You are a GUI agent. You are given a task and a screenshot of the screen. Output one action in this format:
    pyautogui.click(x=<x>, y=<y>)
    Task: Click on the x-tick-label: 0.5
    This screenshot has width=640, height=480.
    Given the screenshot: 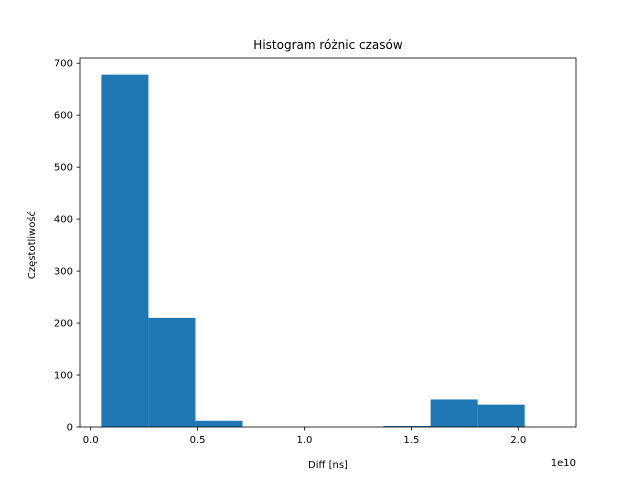 What is the action you would take?
    pyautogui.click(x=198, y=440)
    